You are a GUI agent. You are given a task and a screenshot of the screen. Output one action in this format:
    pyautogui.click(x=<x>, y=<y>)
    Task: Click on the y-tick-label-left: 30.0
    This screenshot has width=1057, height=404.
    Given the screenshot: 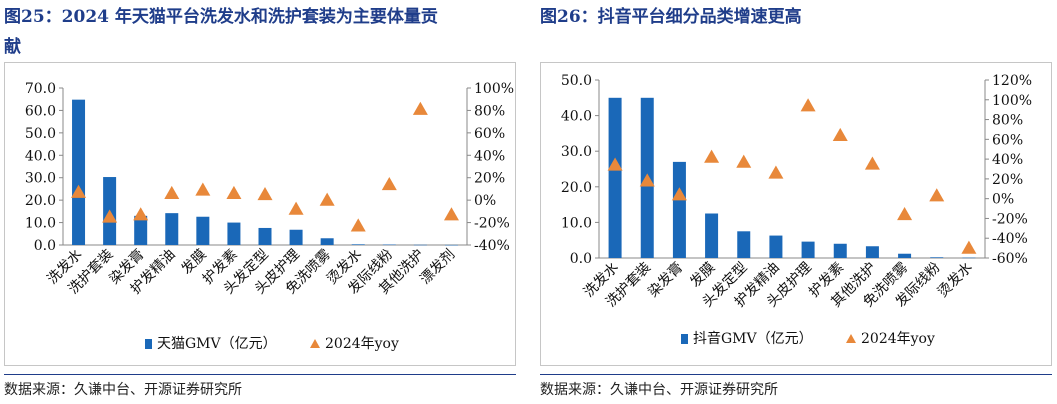 What is the action you would take?
    pyautogui.click(x=40, y=179)
    